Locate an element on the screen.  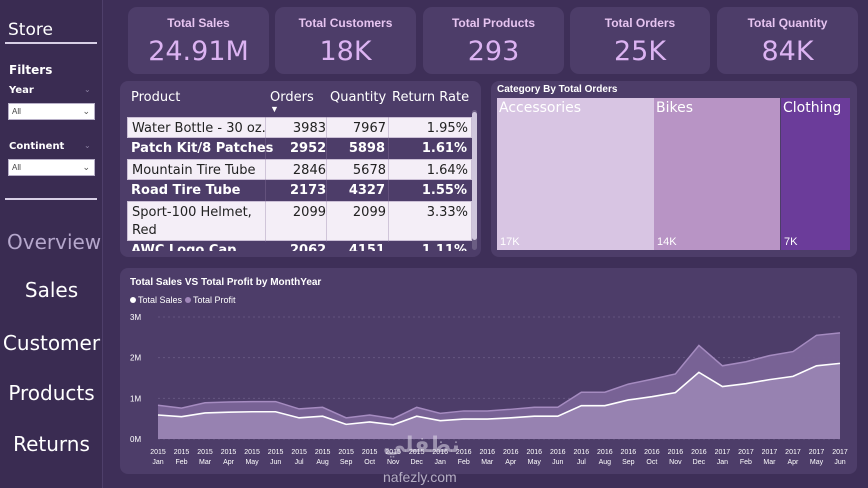
table-row: Sport-100 Helmet, Red 2099 2099 3.33% is located at coordinates (299, 221).